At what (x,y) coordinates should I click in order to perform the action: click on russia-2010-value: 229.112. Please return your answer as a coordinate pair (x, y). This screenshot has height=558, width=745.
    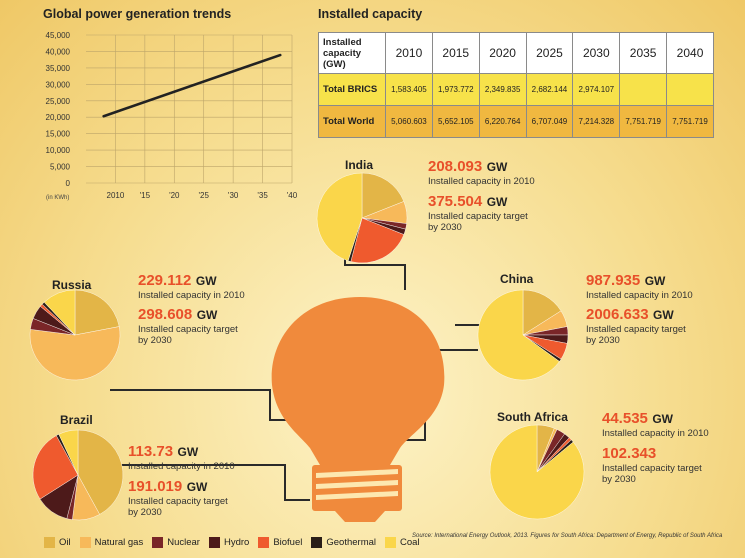
    Looking at the image, I should click on (165, 280).